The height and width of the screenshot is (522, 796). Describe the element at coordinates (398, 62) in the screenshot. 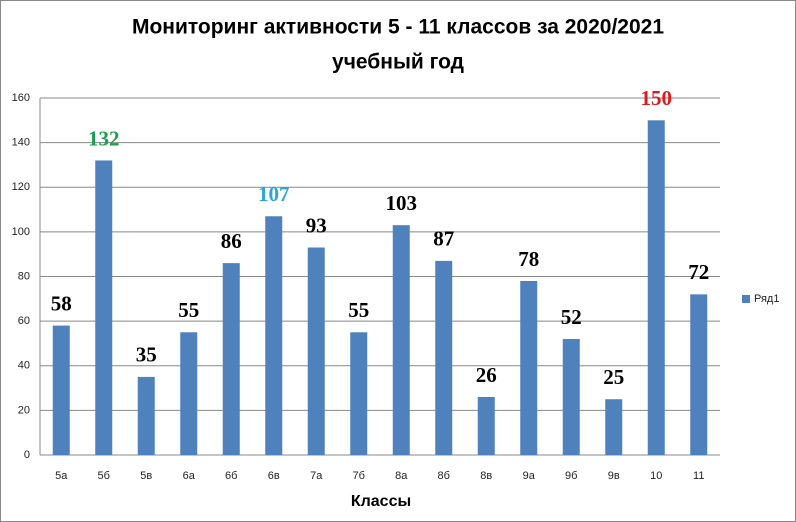

I see `chart-title: учебный год` at that location.